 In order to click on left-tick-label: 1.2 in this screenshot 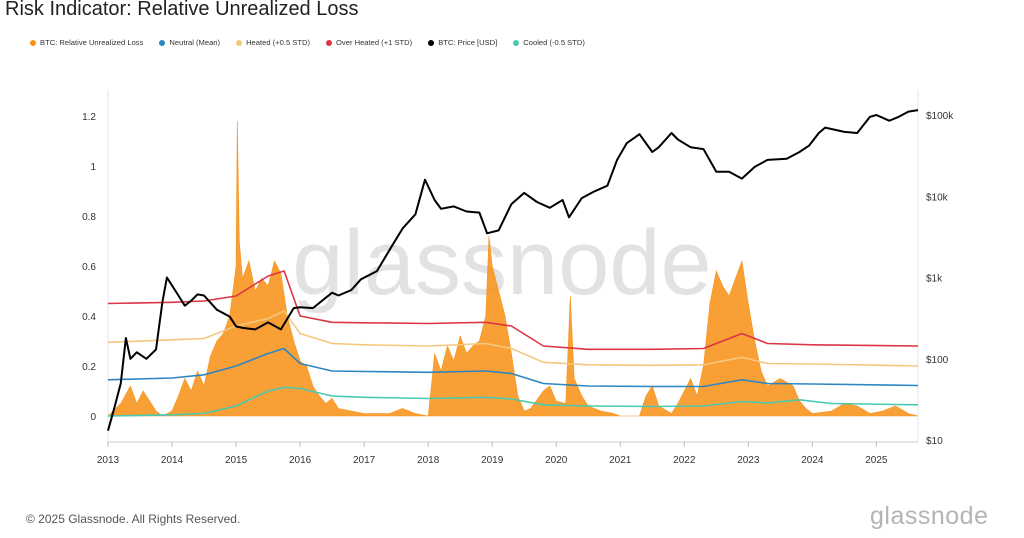, I will do `click(89, 117)`.